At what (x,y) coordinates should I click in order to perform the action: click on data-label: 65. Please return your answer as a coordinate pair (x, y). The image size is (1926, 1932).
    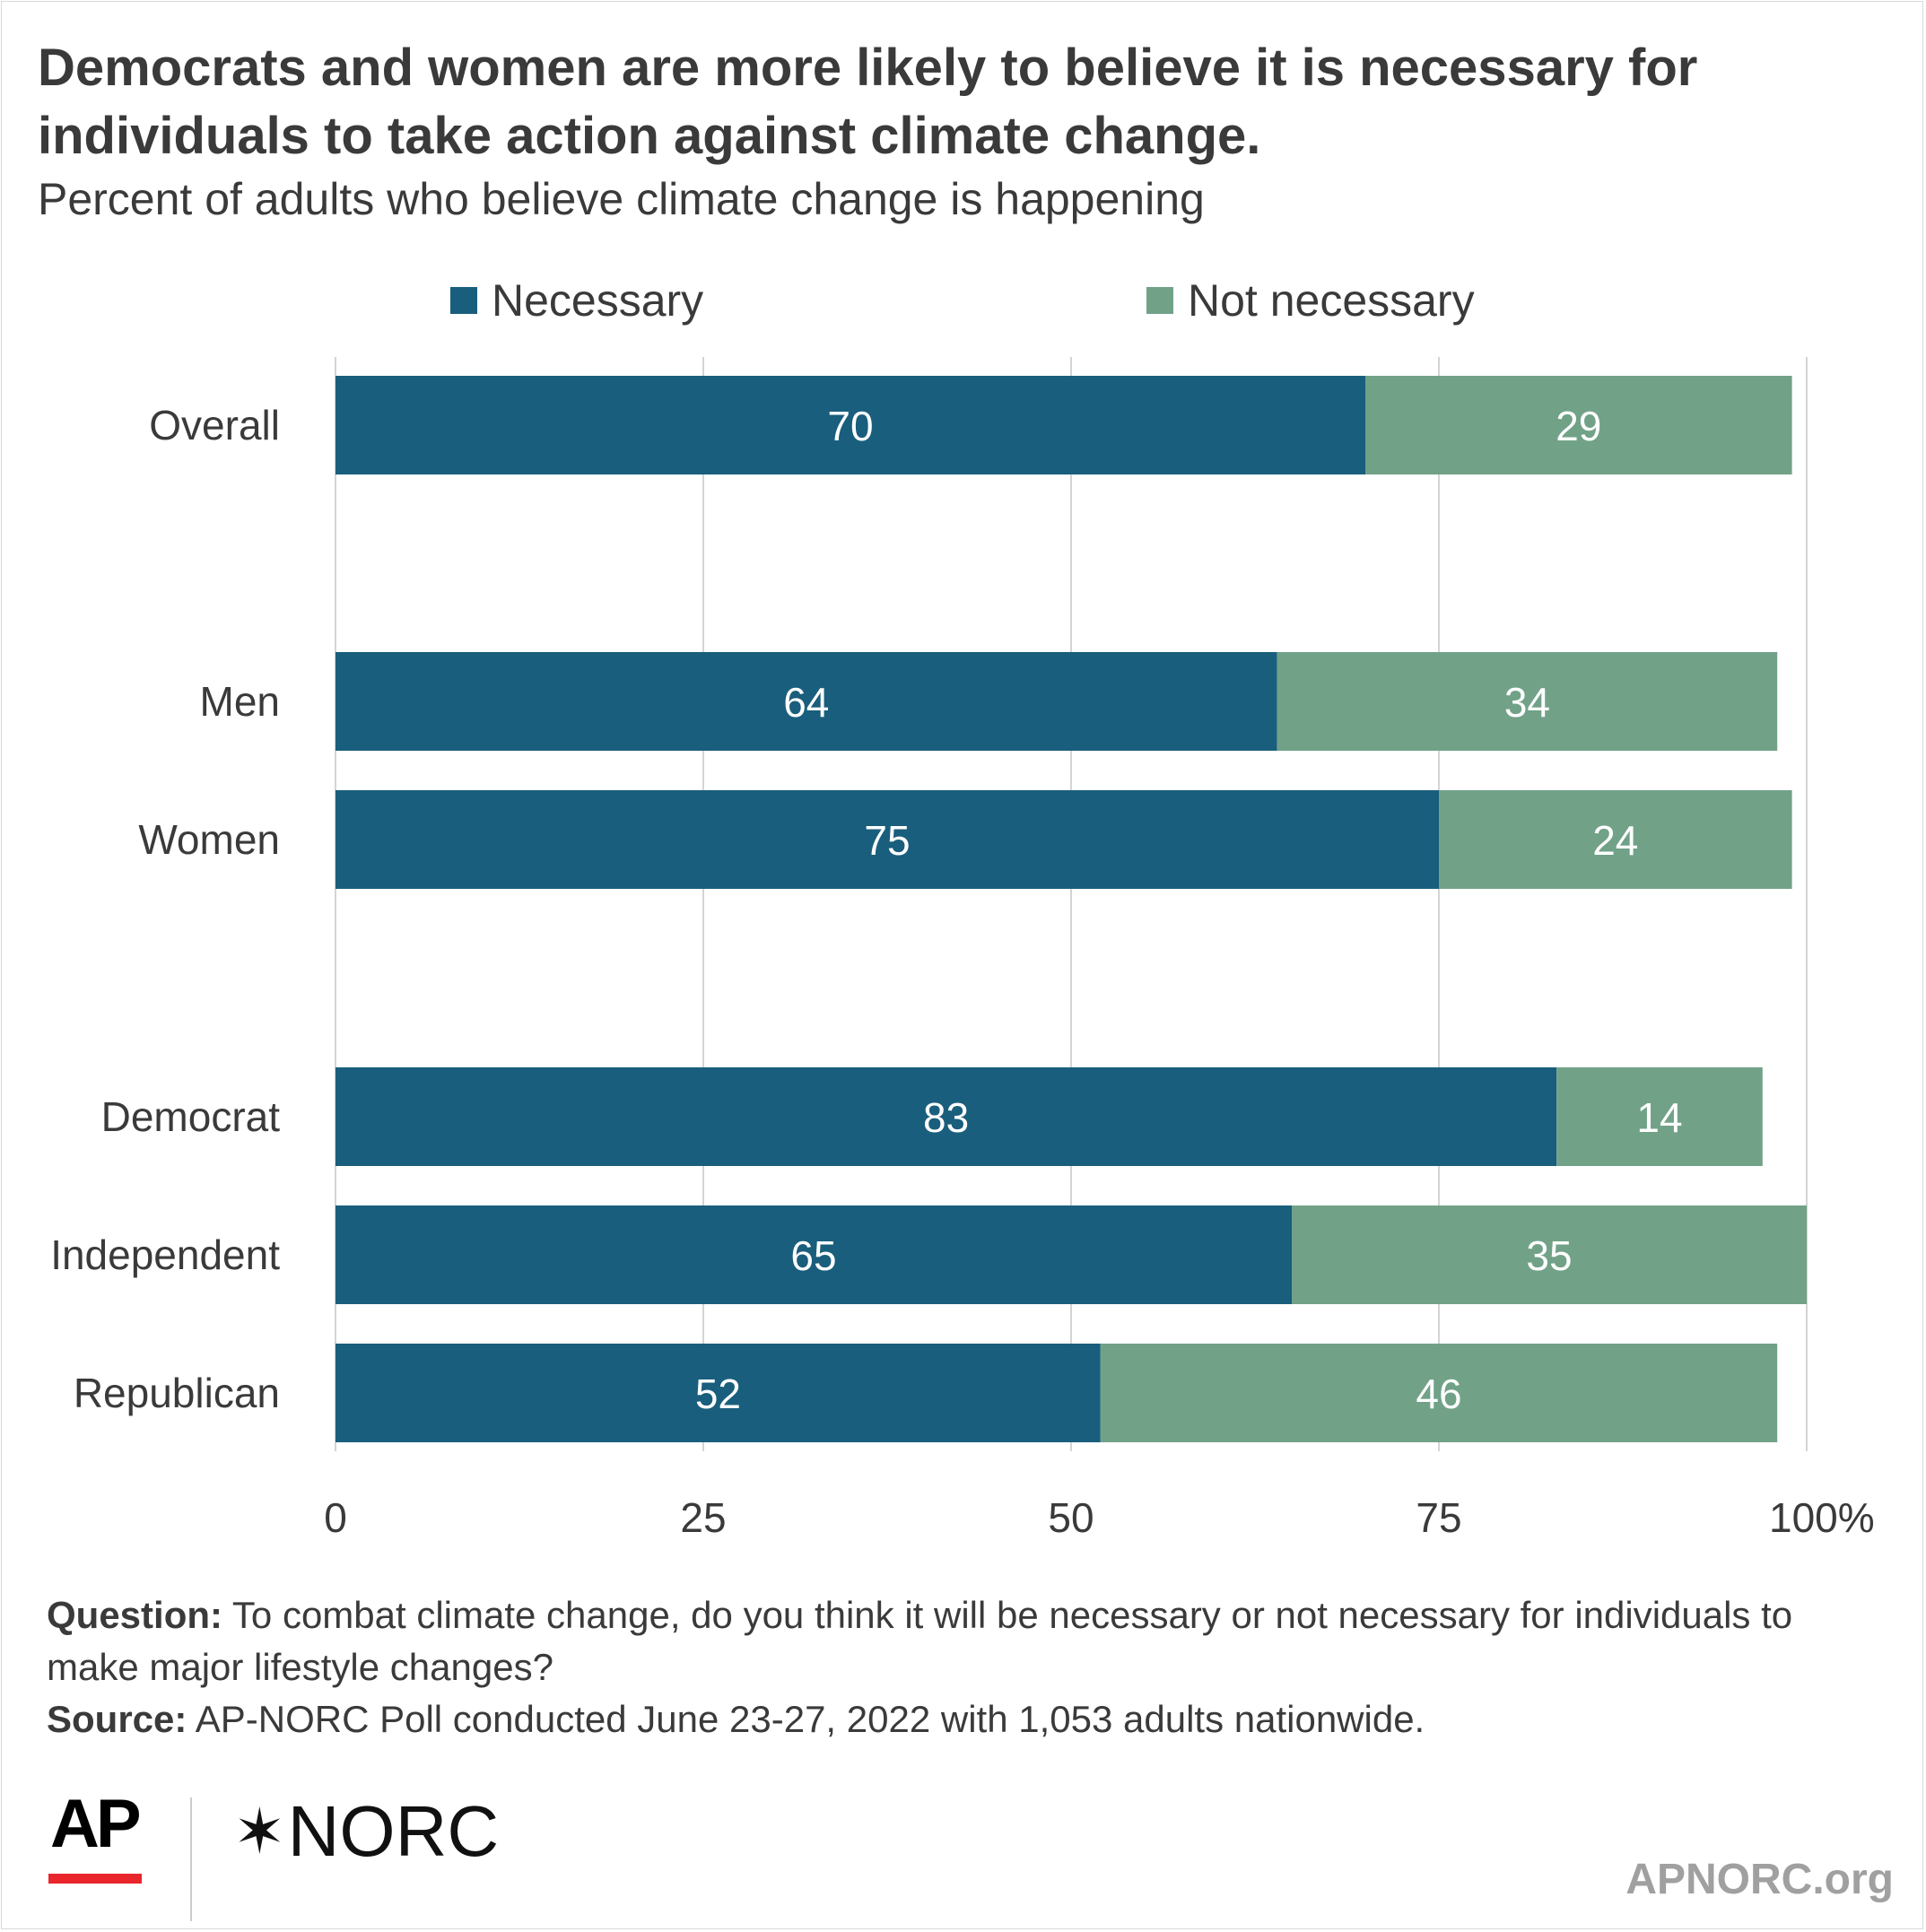
    Looking at the image, I should click on (813, 1255).